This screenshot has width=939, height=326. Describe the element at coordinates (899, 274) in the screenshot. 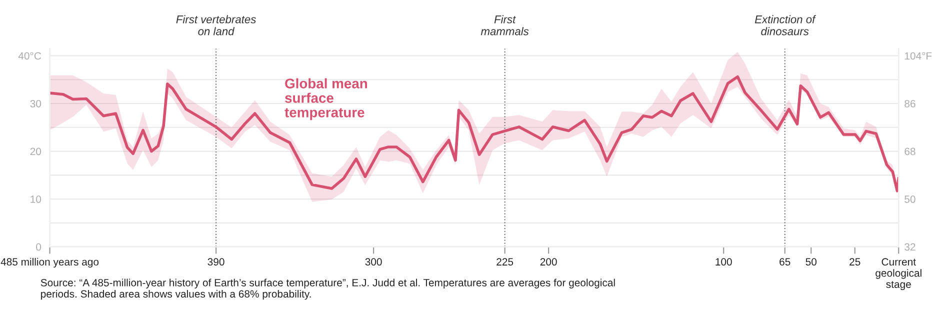

I see `x-tick-label: Current geological stage` at that location.